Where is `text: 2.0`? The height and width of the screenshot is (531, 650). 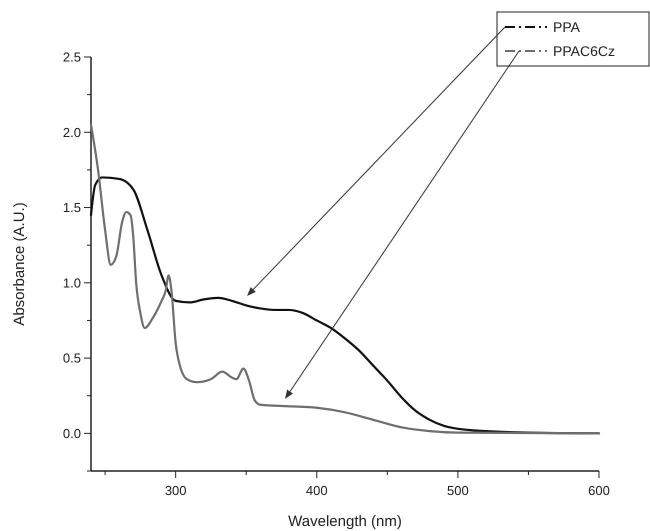
text: 2.0 is located at coordinates (71, 132).